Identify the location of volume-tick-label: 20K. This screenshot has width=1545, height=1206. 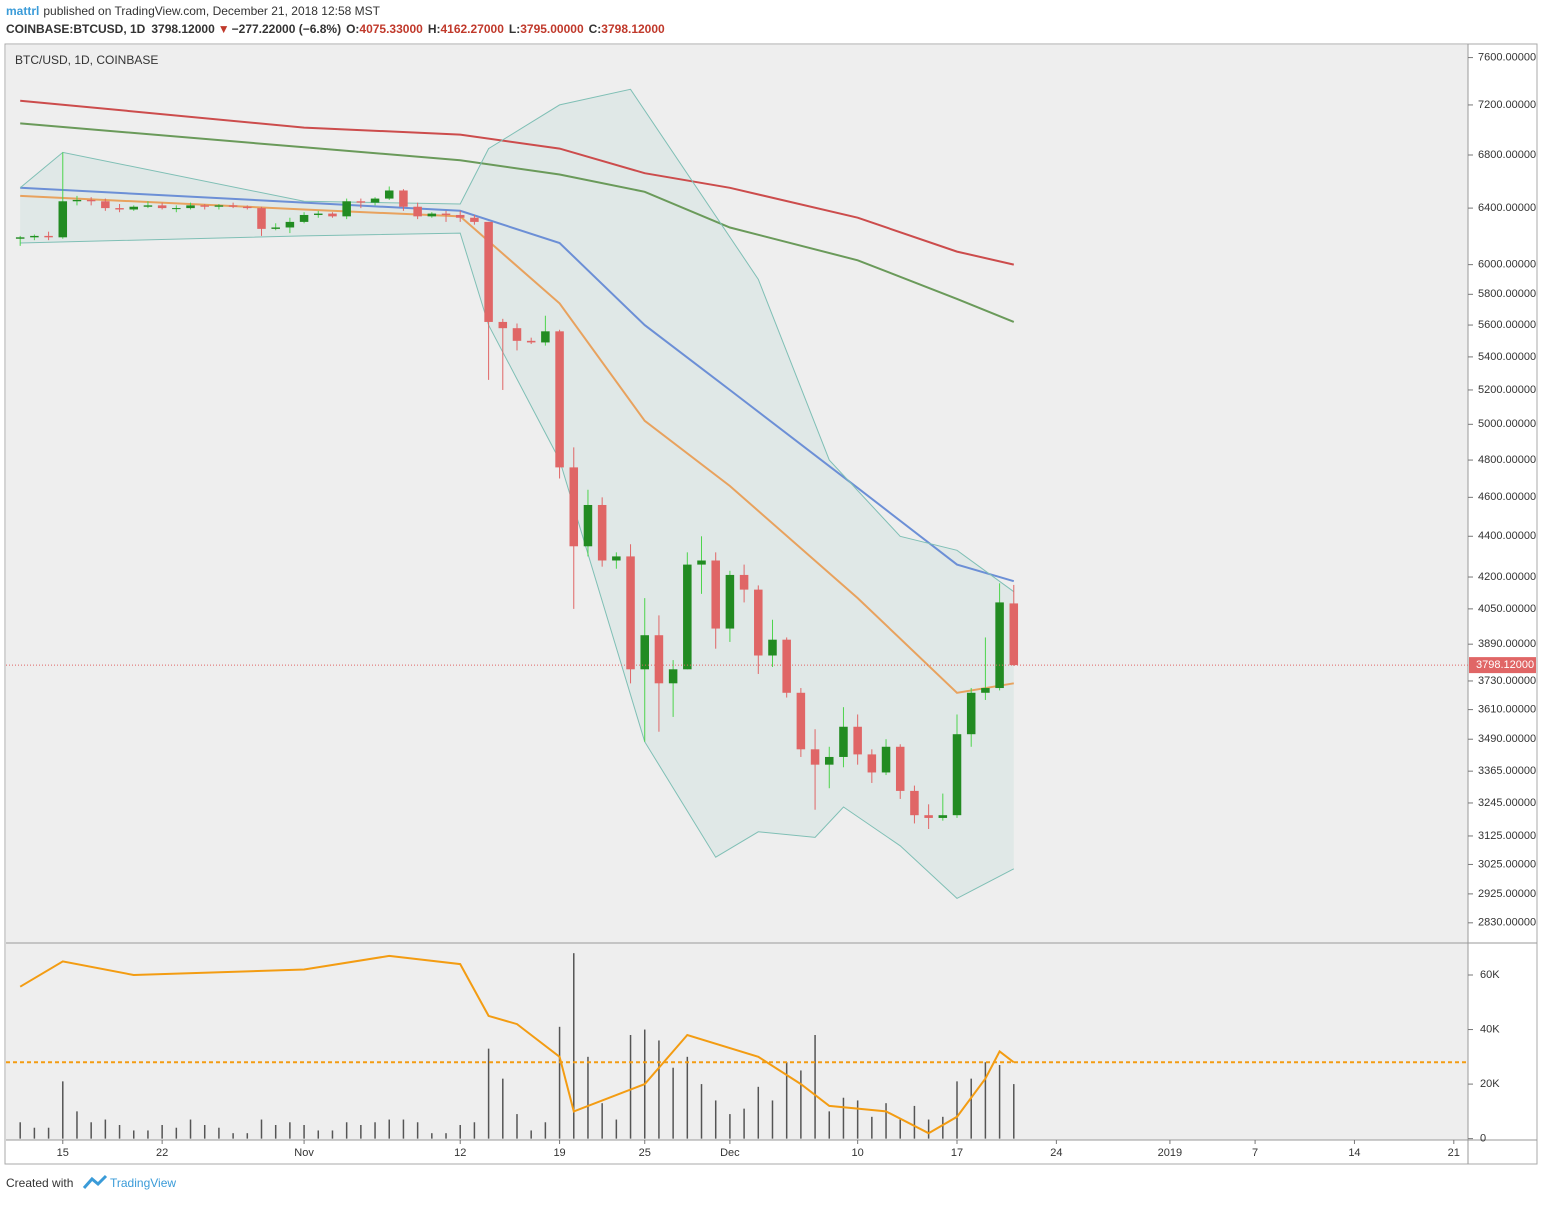
(1490, 1084).